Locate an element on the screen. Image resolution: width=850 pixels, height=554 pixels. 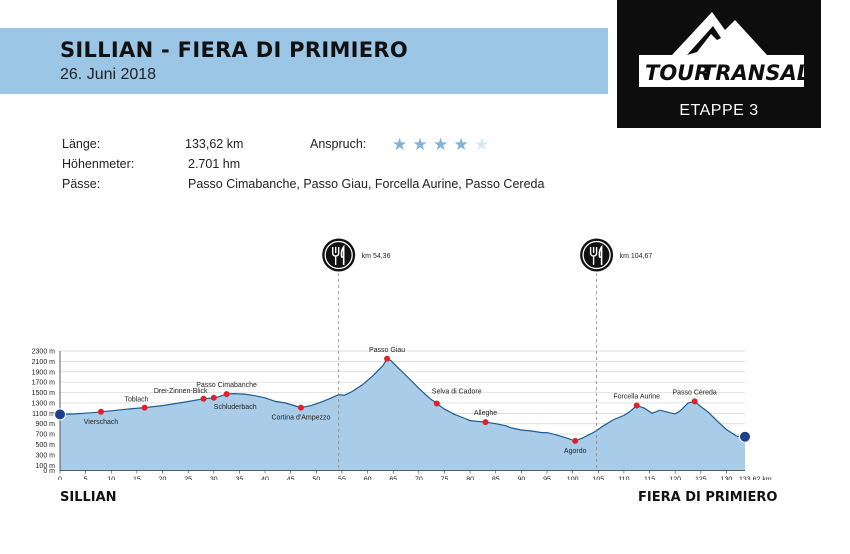
waypoint-label: Schluderbach is located at coordinates (235, 407).